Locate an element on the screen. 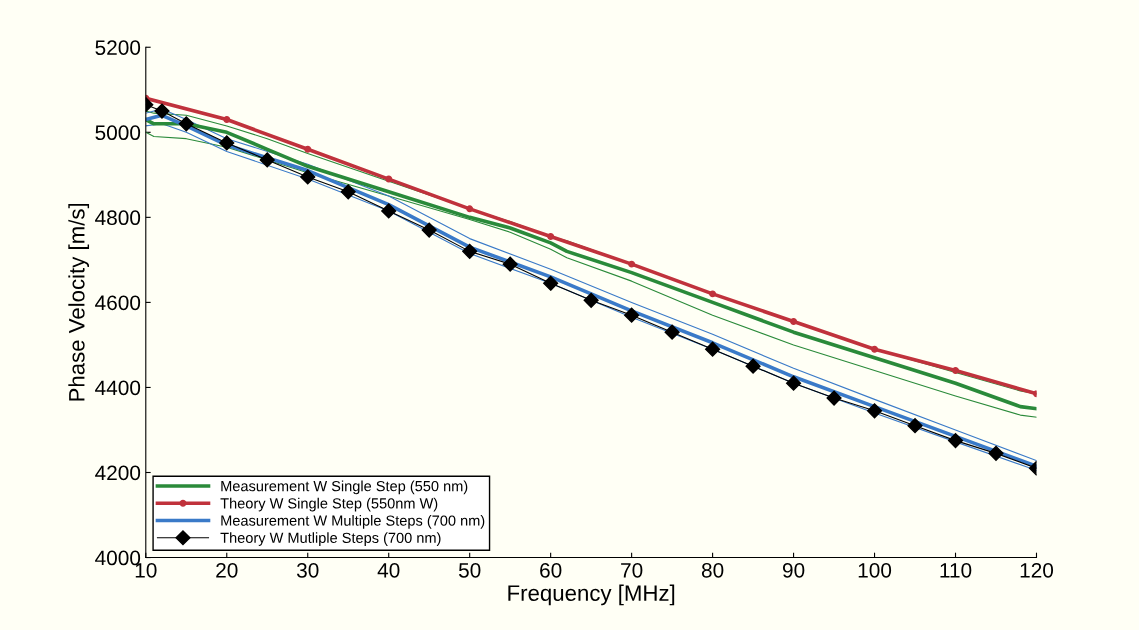 This screenshot has height=630, width=1139. legend-label: Measurement W Single Step (550 nm) is located at coordinates (344, 487).